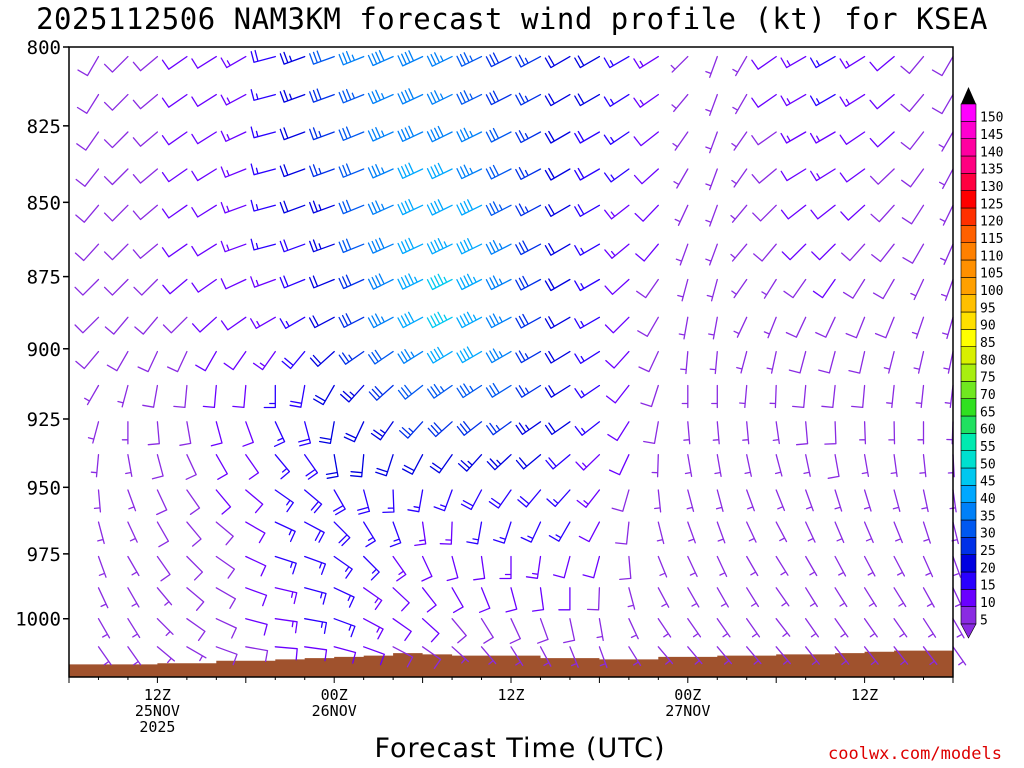  What do you see at coordinates (988, 534) in the screenshot?
I see `colorbar-label: 30` at bounding box center [988, 534].